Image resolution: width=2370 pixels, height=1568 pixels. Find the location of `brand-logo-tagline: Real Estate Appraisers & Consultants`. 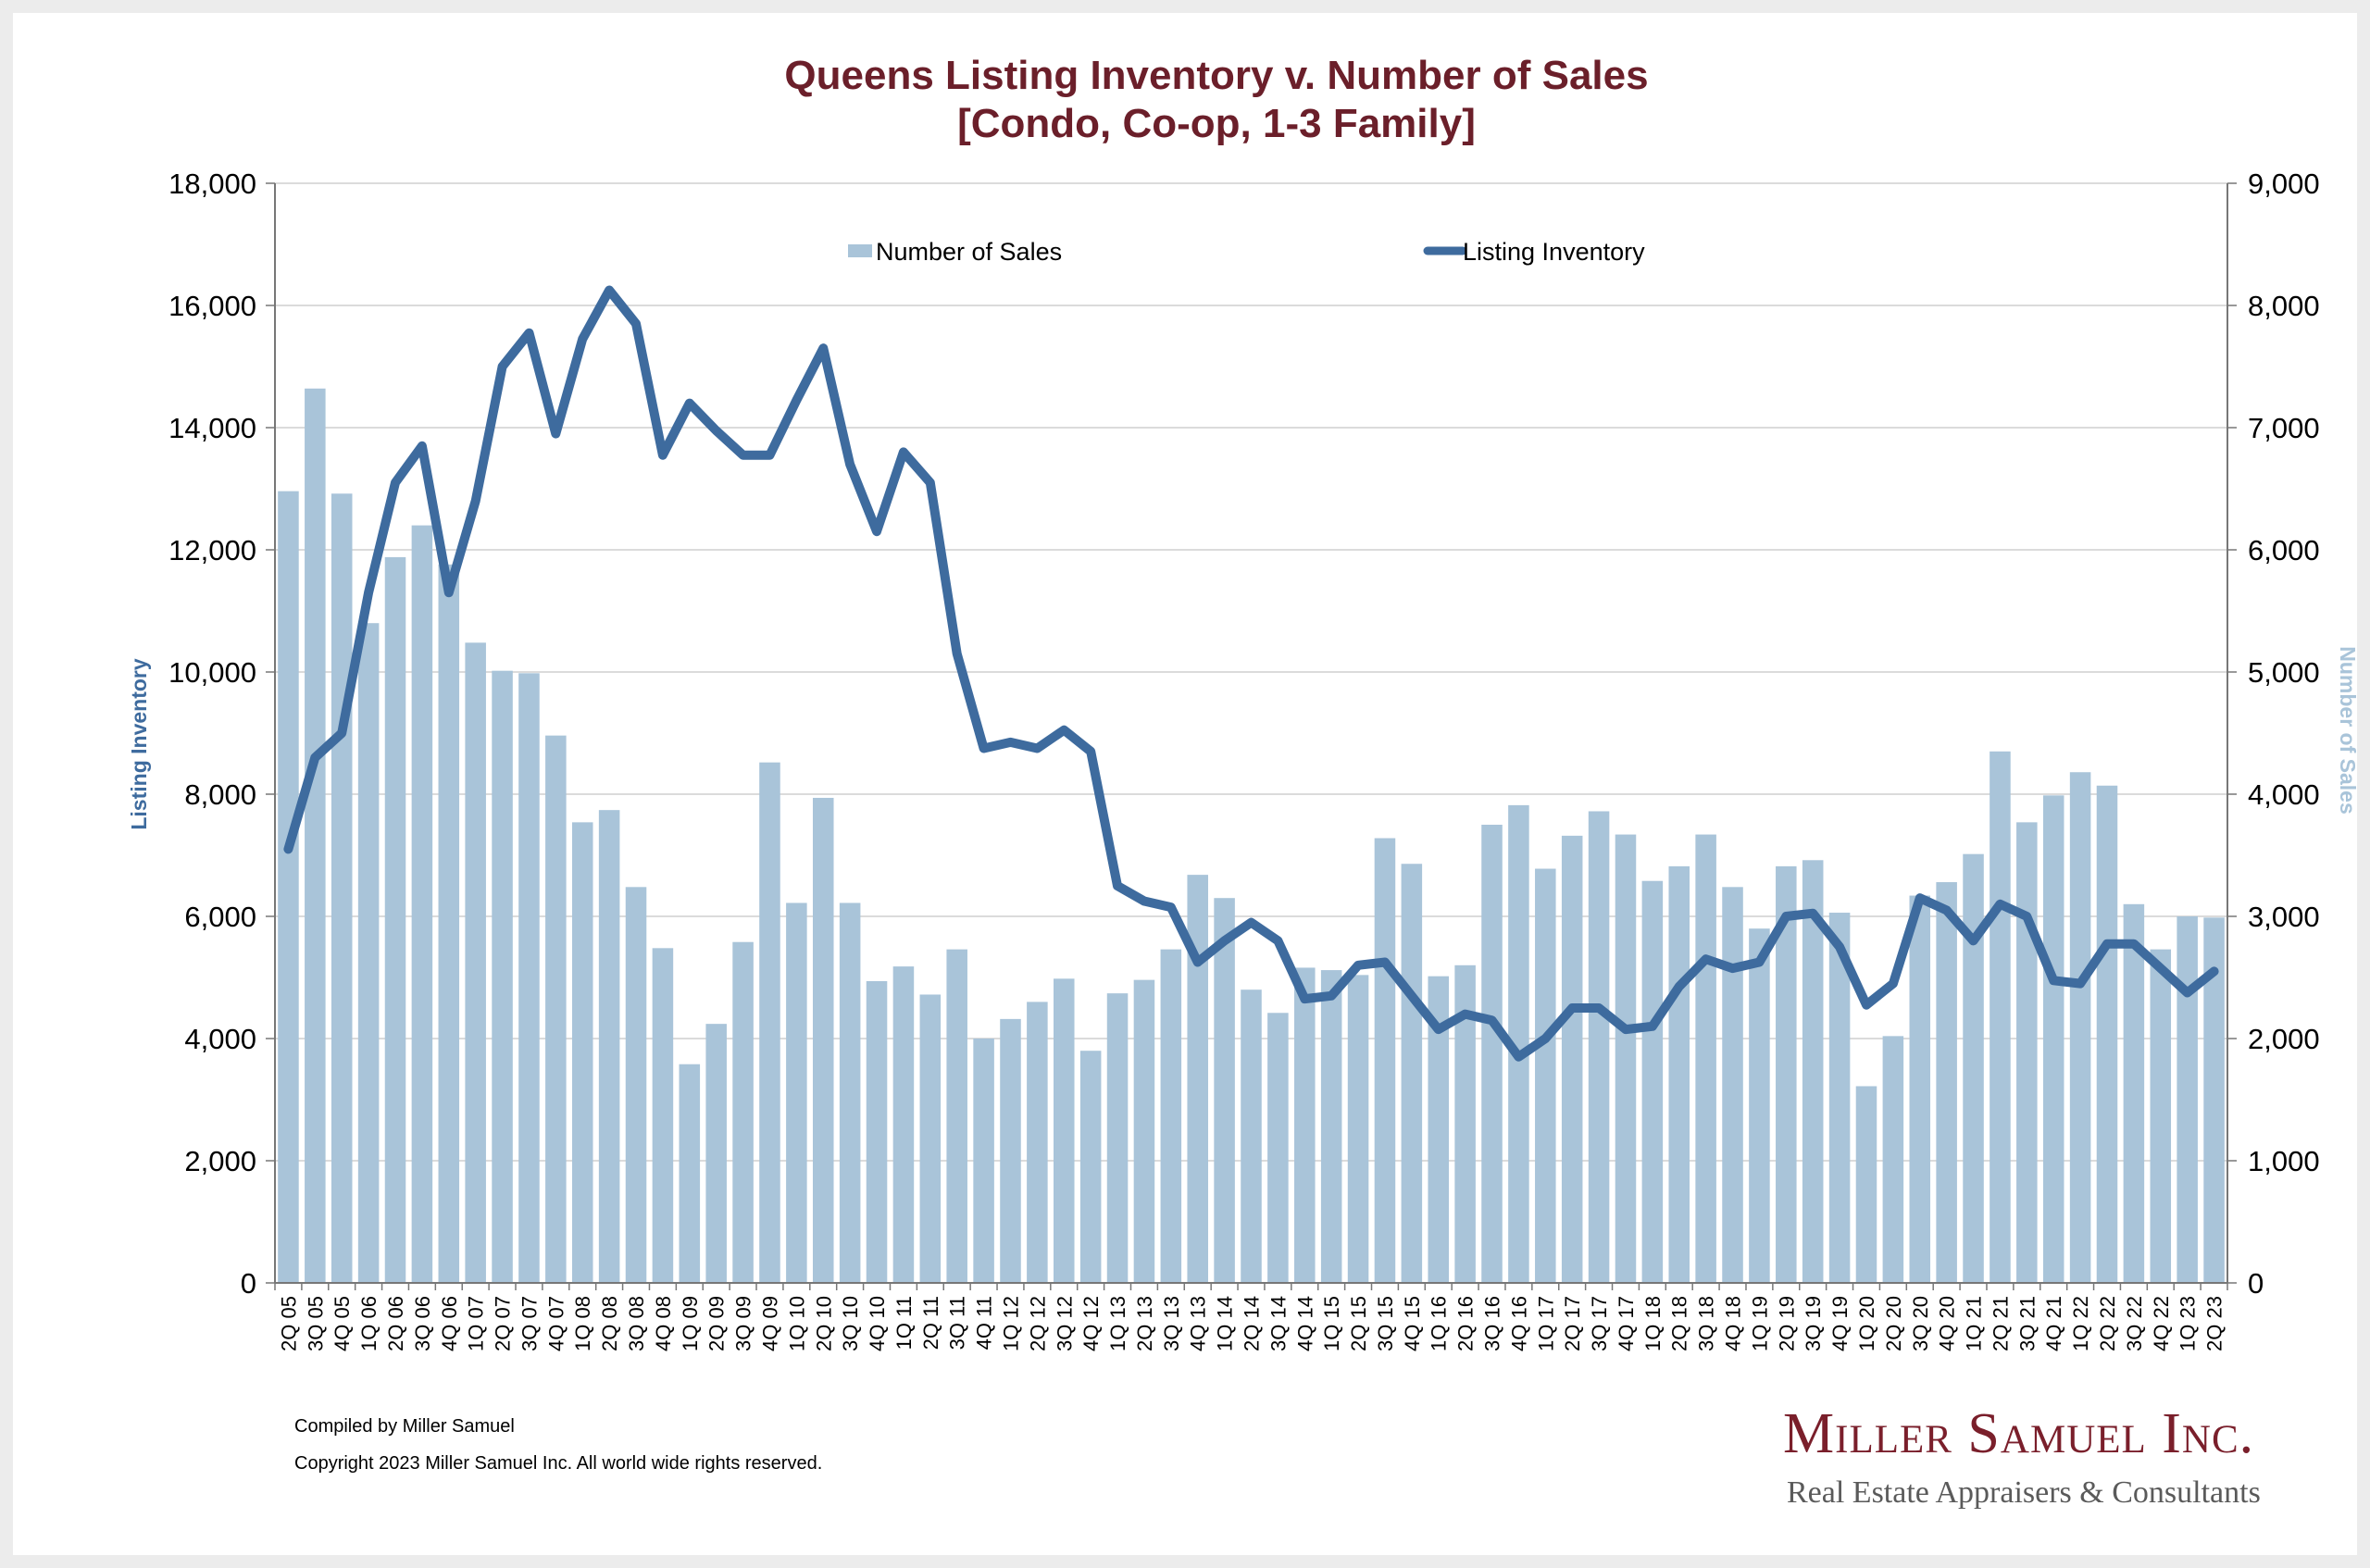

brand-logo-tagline: Real Estate Appraisers & Consultants is located at coordinates (2024, 1492).